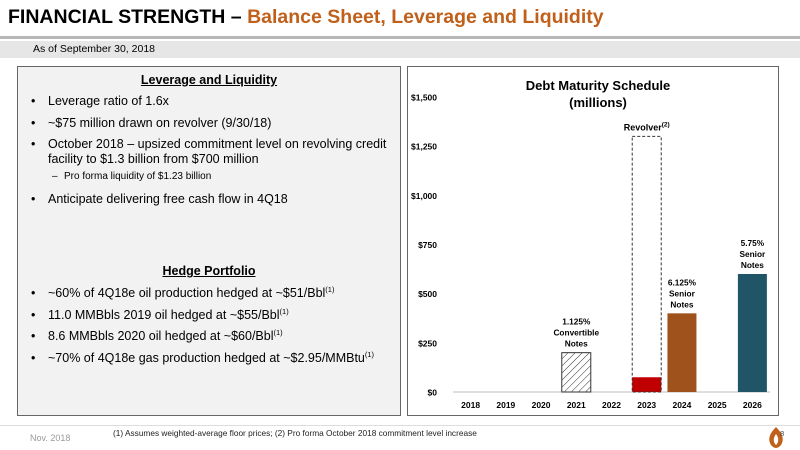  What do you see at coordinates (598, 102) in the screenshot?
I see `chart-title-line2: (millions)` at bounding box center [598, 102].